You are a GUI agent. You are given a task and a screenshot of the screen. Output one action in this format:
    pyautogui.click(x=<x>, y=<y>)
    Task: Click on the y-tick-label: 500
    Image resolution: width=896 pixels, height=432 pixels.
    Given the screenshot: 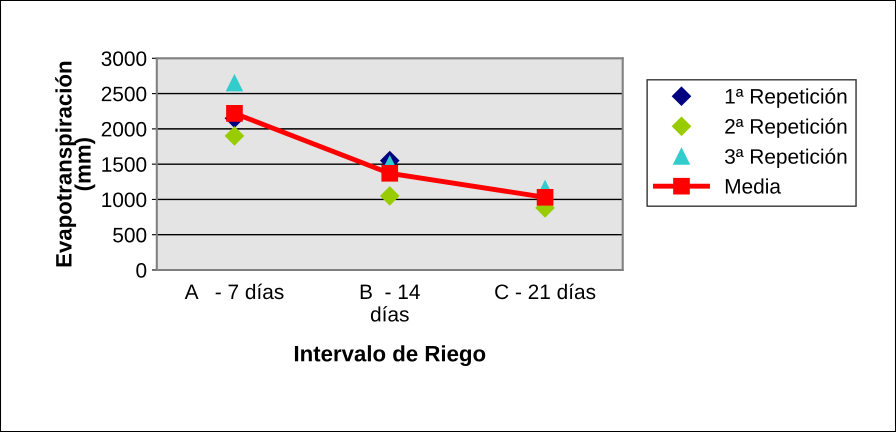 What is the action you would take?
    pyautogui.click(x=129, y=235)
    